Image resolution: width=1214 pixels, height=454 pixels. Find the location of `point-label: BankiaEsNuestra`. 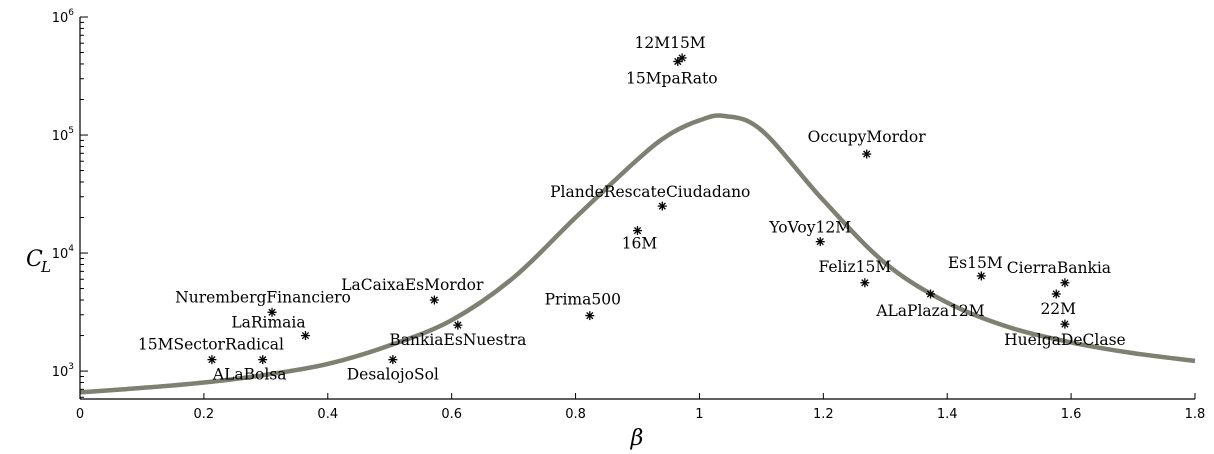

point-label: BankiaEsNuestra is located at coordinates (457, 340).